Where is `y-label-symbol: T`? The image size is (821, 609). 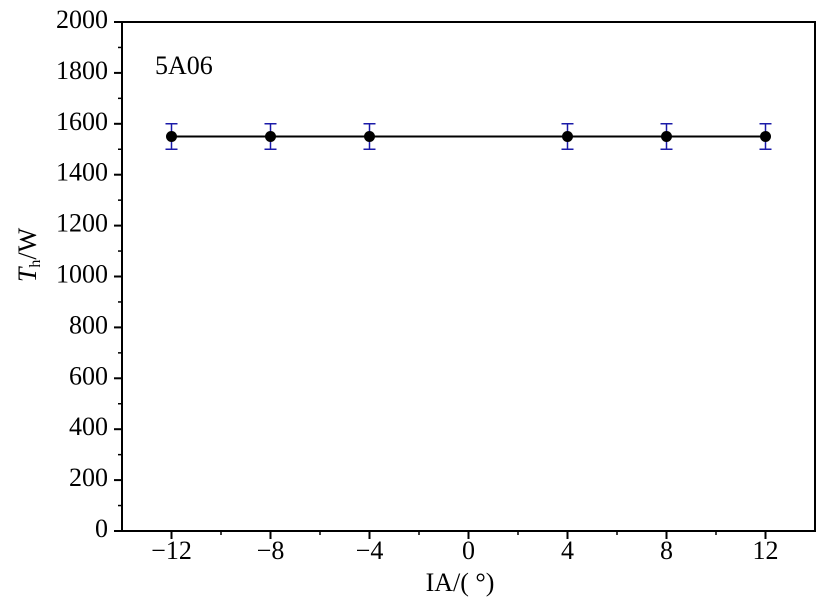 y-label-symbol: T is located at coordinates (27, 274).